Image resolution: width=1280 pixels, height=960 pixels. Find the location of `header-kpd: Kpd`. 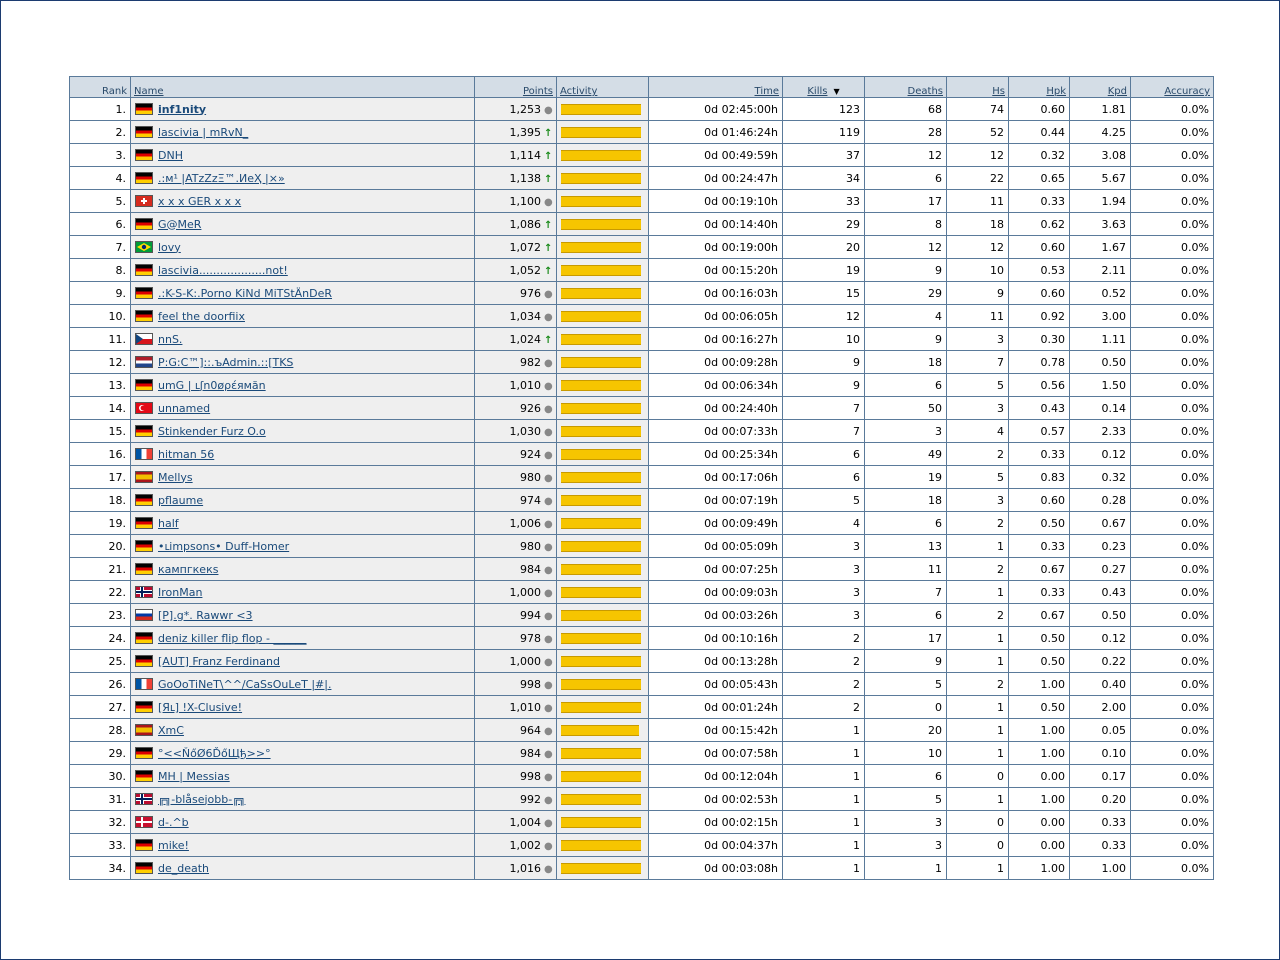

header-kpd: Kpd is located at coordinates (1100, 87).